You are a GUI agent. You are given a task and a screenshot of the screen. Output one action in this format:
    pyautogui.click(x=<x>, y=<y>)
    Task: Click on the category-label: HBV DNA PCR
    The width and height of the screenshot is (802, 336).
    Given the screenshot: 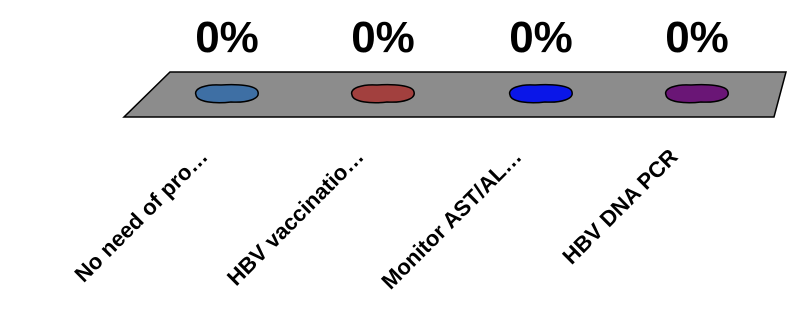 What is the action you would take?
    pyautogui.click(x=619, y=206)
    